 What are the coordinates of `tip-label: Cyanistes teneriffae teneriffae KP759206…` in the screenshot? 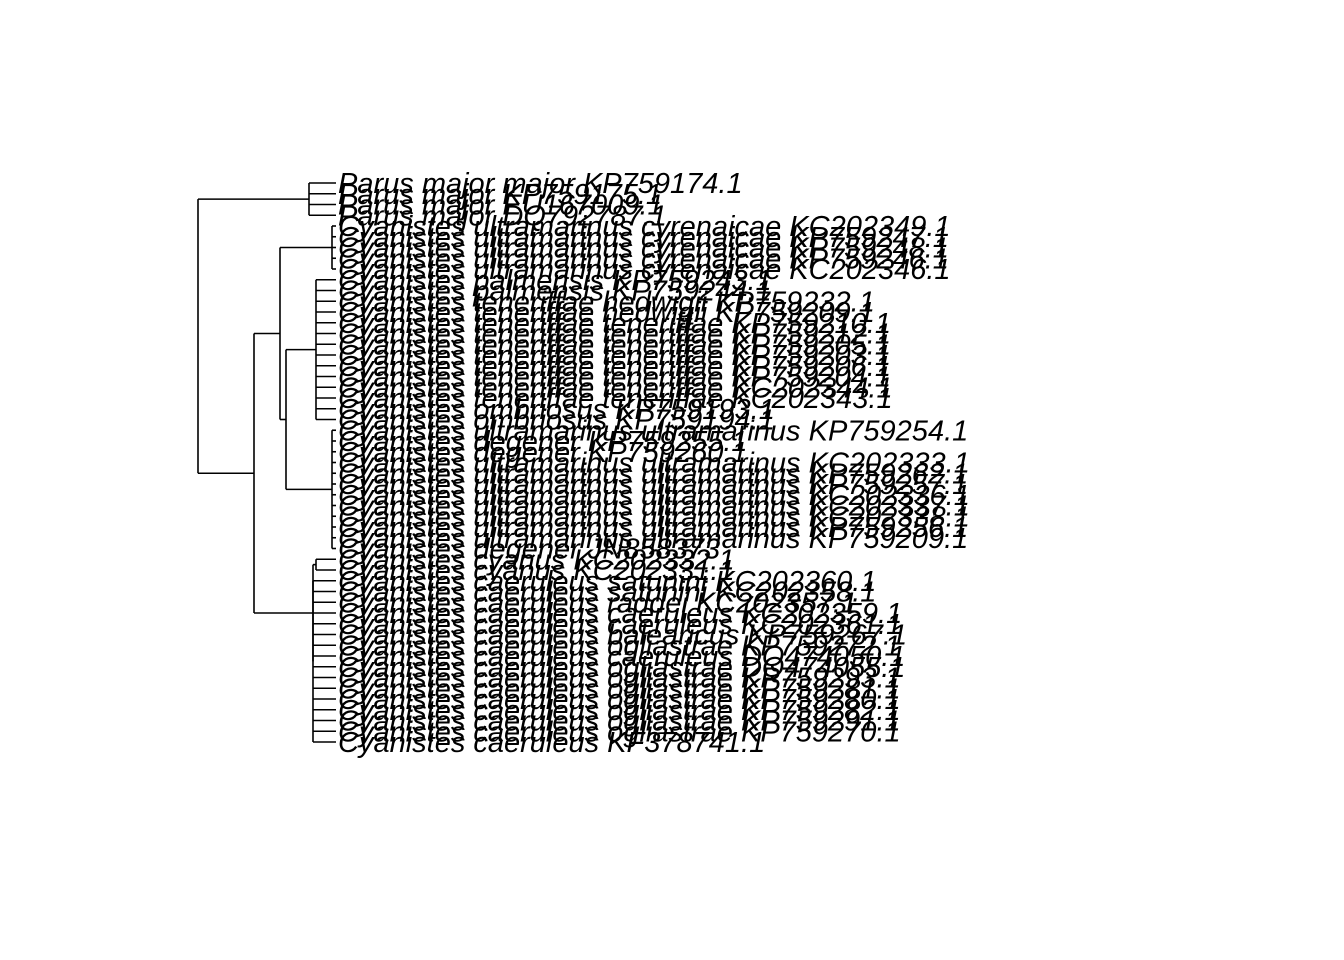 It's located at (614, 367).